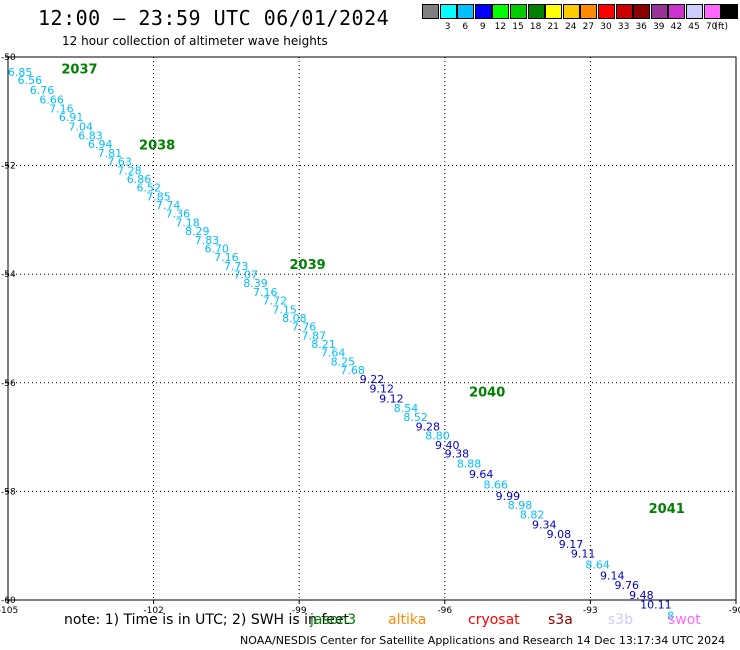 This screenshot has height=650, width=740. What do you see at coordinates (721, 27) in the screenshot?
I see `legend-unit: (ft)` at bounding box center [721, 27].